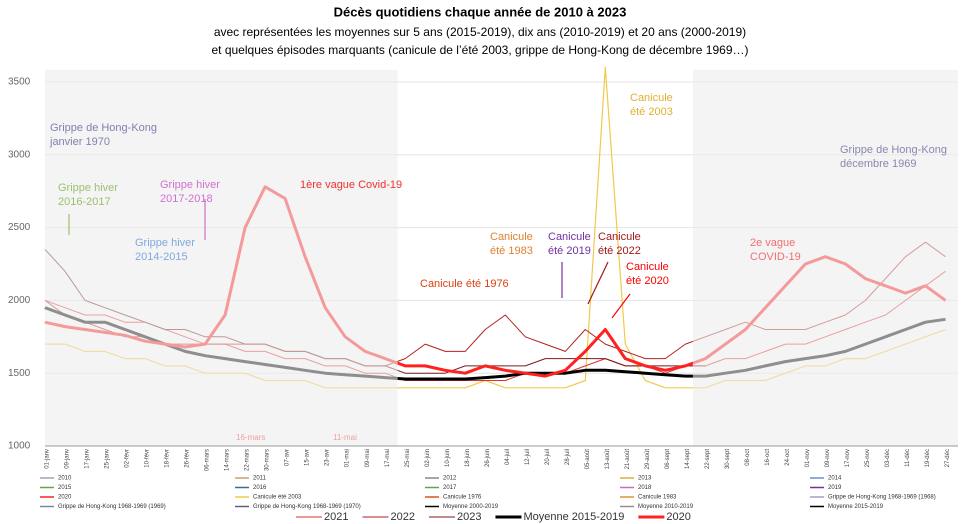 This screenshot has height=524, width=961. What do you see at coordinates (645, 479) in the screenshot?
I see `legend-label: 2013` at bounding box center [645, 479].